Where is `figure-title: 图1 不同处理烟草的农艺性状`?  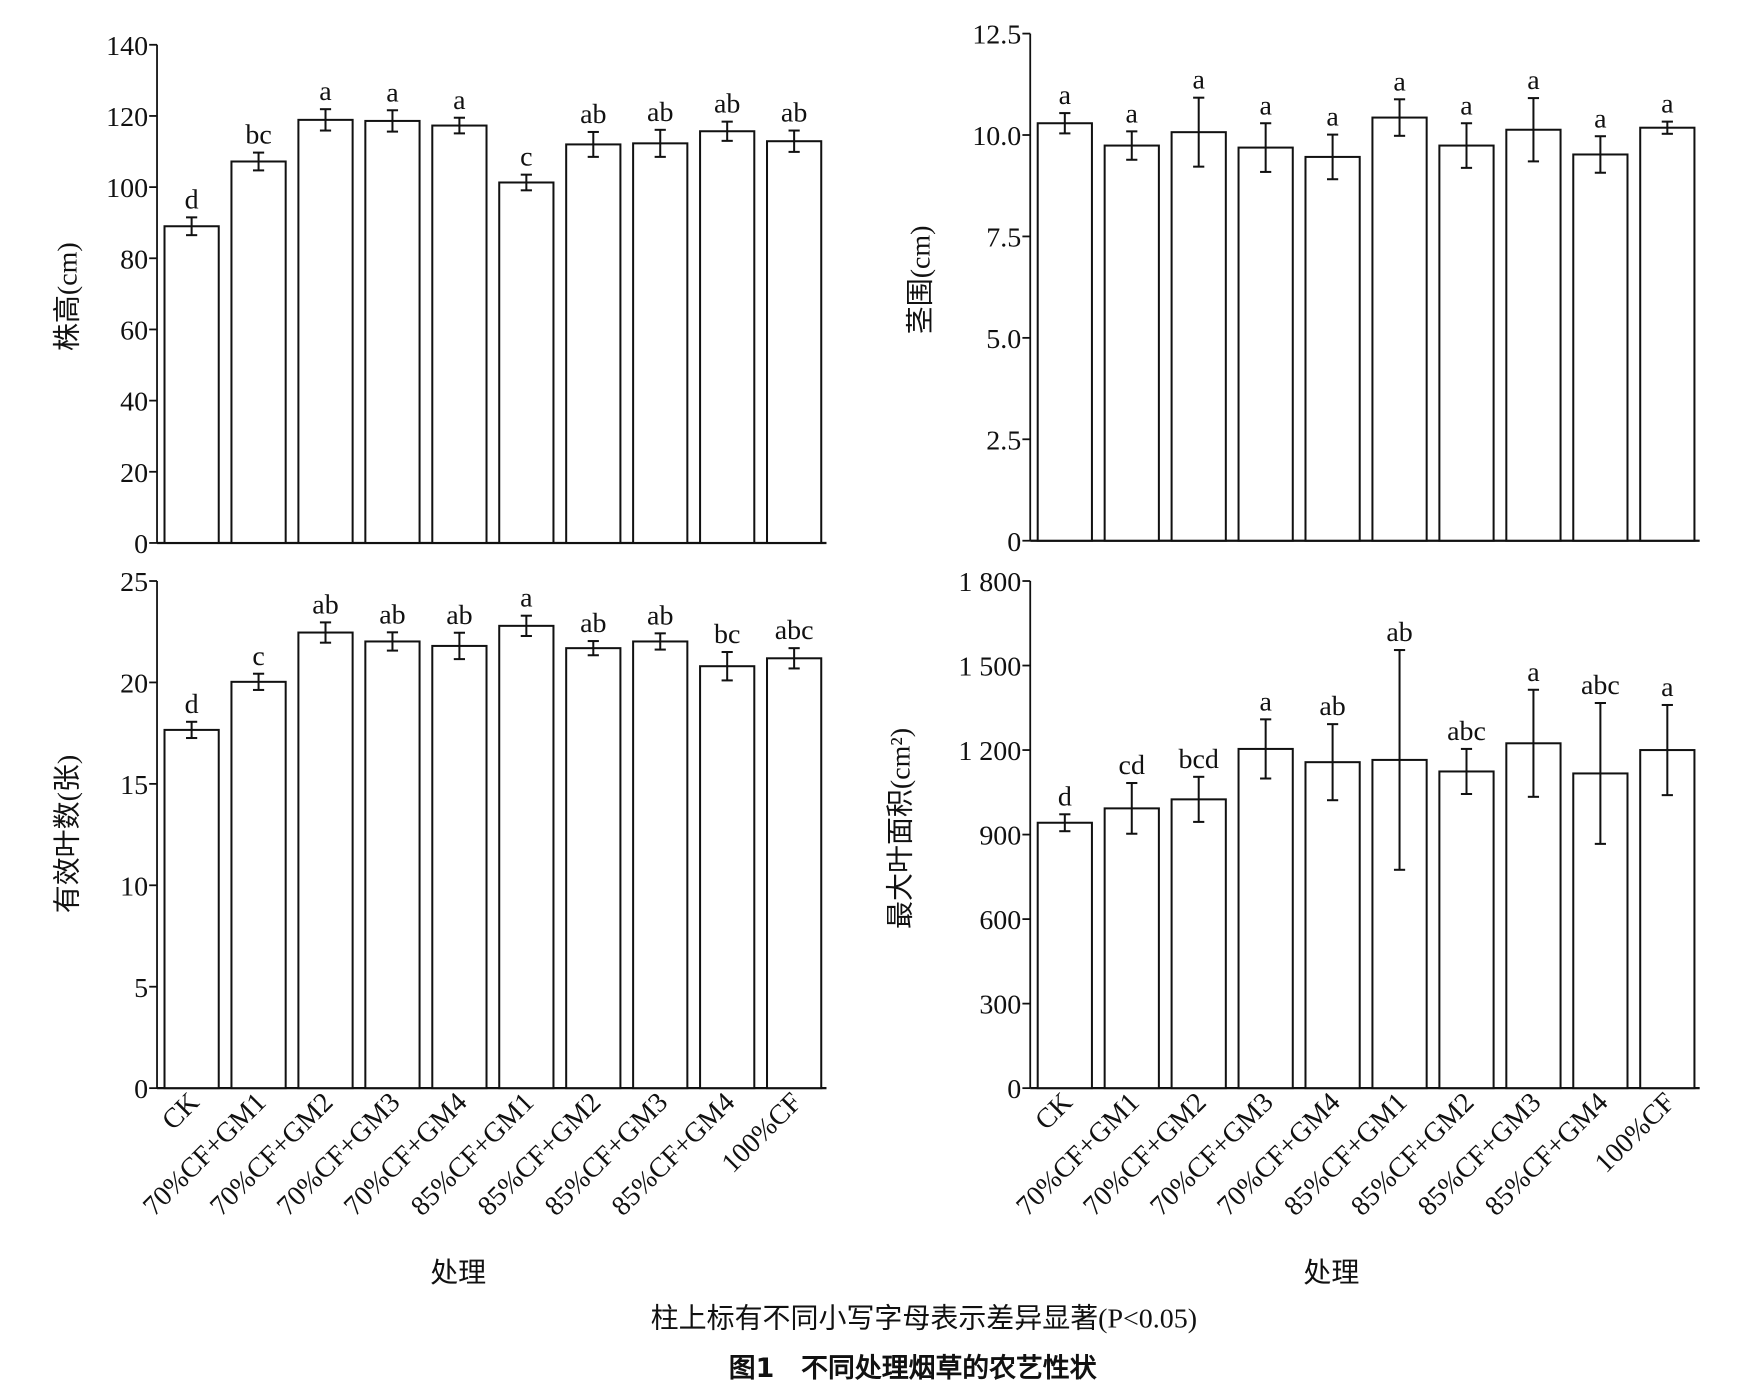
figure-title: 图1 不同处理烟草的农艺性状 is located at coordinates (913, 1368).